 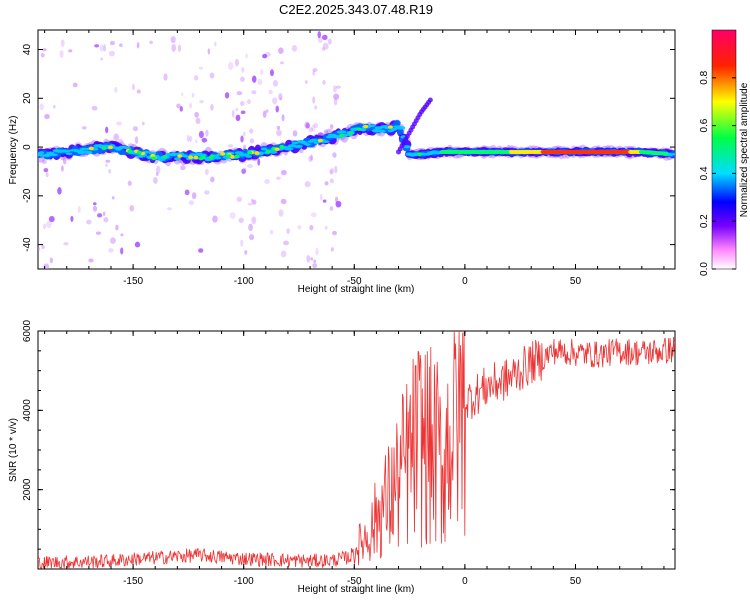 What do you see at coordinates (744, 149) in the screenshot?
I see `colorbar-label: Normalized spectral amplitude` at bounding box center [744, 149].